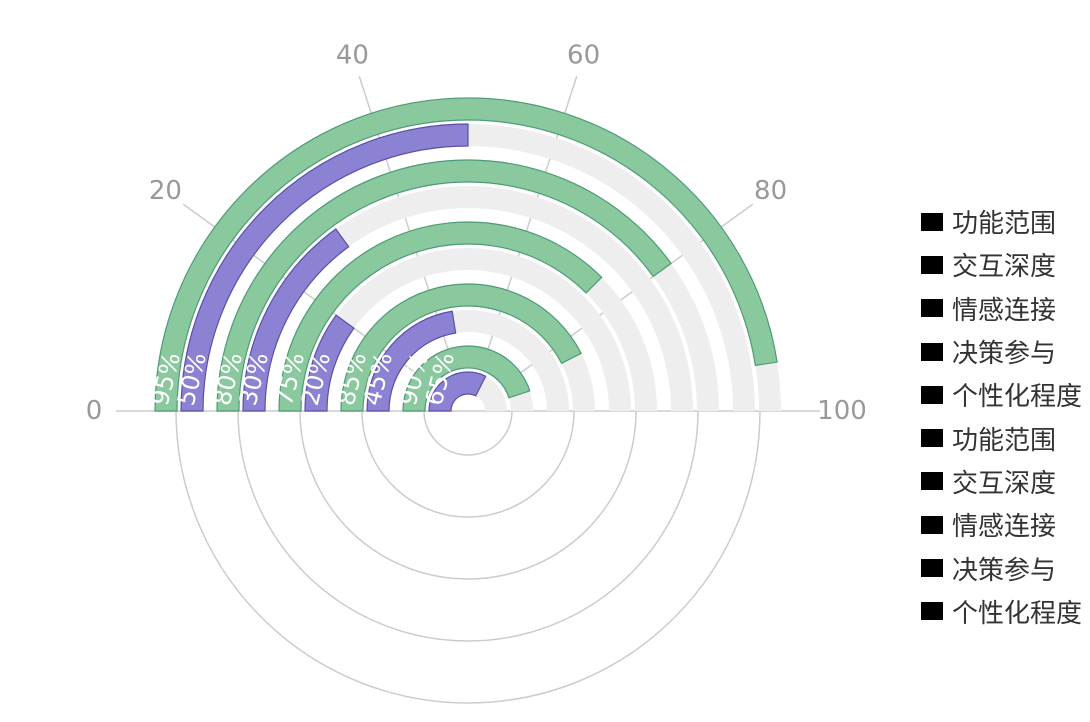 This screenshot has height=722, width=1090. What do you see at coordinates (842, 411) in the screenshot?
I see `angle-tick-label: 100` at bounding box center [842, 411].